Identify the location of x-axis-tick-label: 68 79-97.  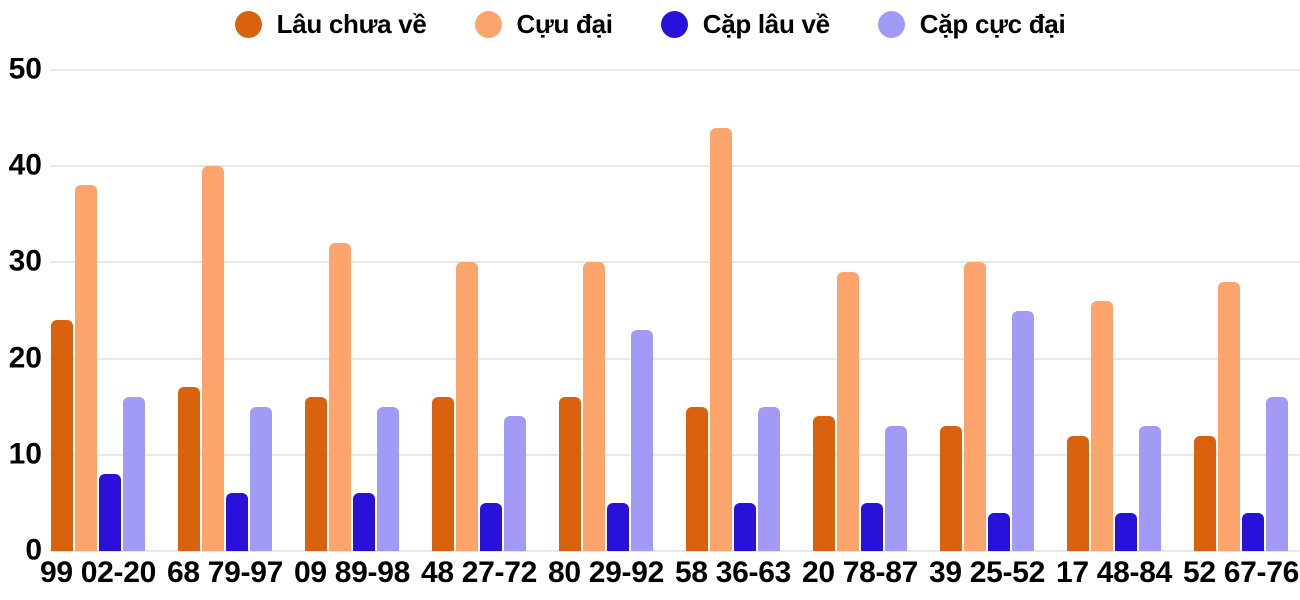
(225, 572).